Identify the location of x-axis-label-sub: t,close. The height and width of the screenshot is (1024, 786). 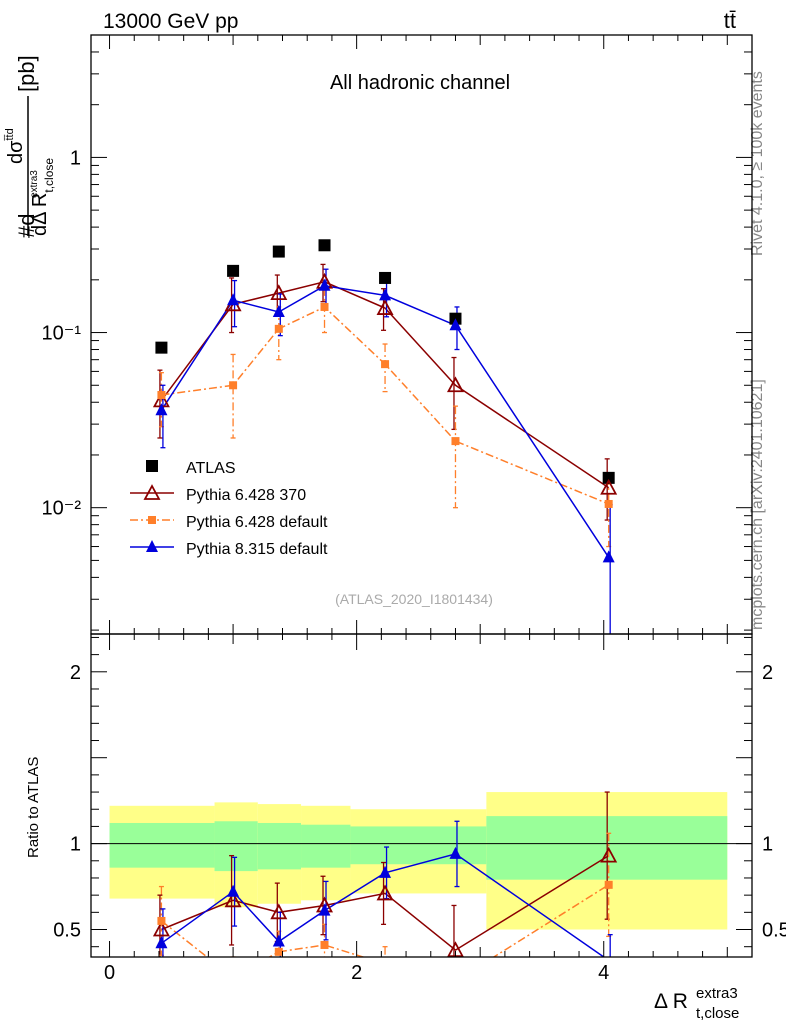
(717, 1013).